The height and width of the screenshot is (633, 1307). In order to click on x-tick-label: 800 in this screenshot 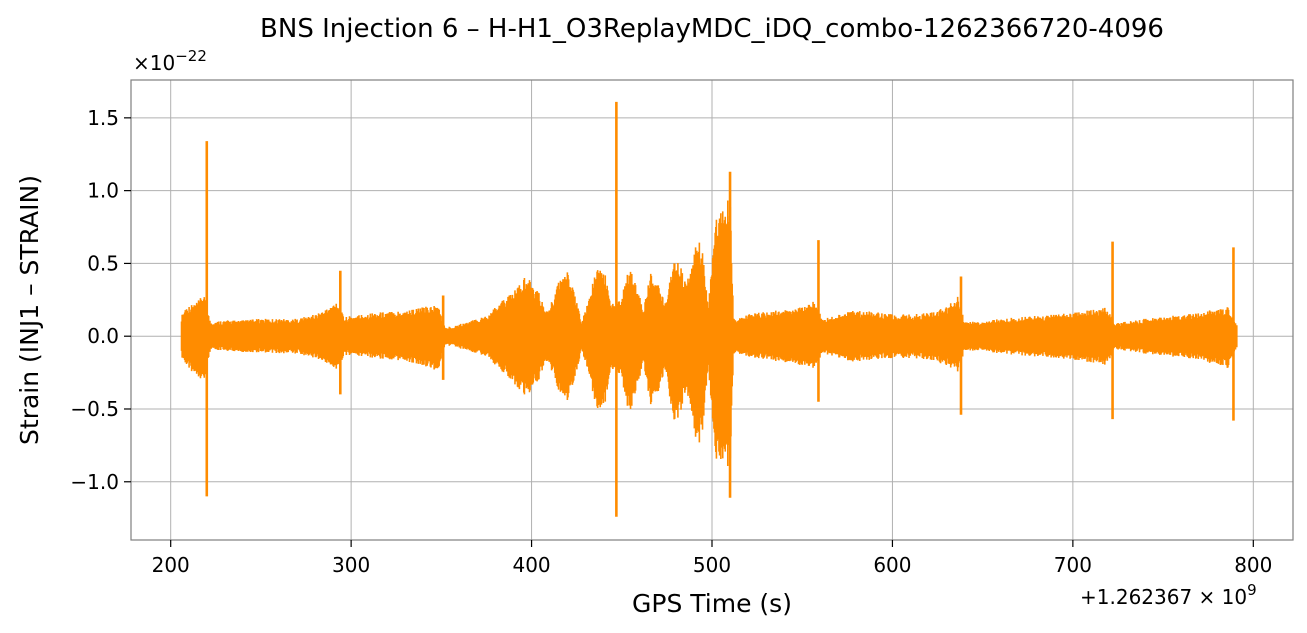, I will do `click(1253, 565)`.